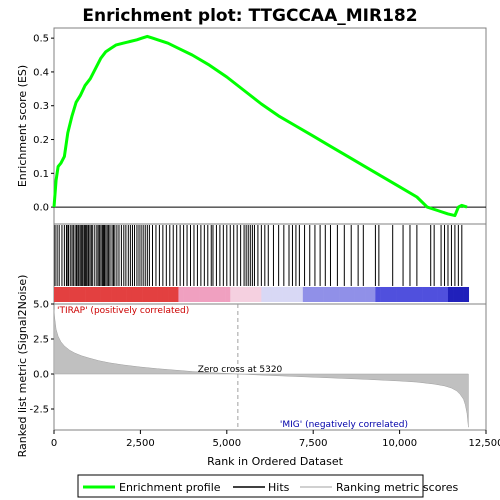  What do you see at coordinates (22, 366) in the screenshot?
I see `ranking-y-axis-label: Ranked list metric (Signal2Noise)` at bounding box center [22, 366].